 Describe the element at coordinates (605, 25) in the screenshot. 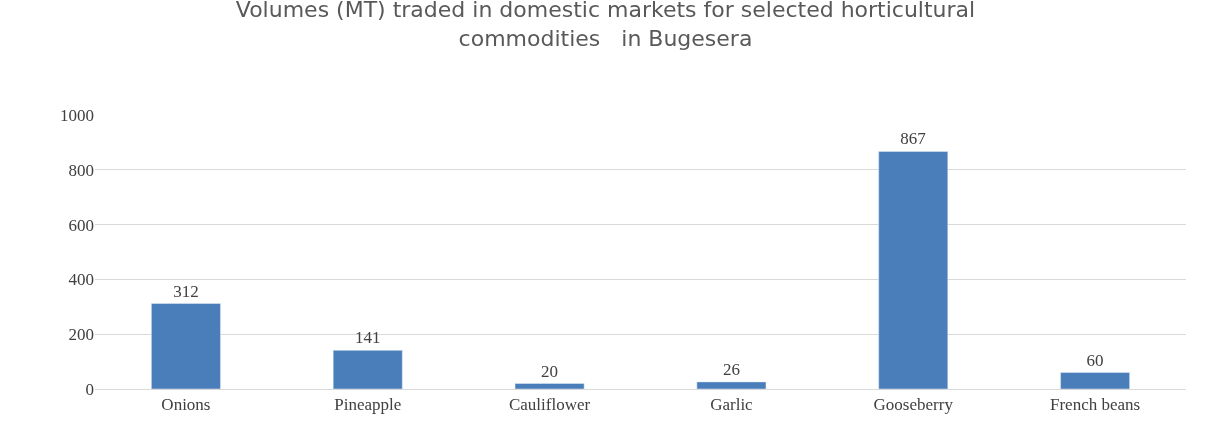

I see `chart-title: Volumes (MT) traded in domestic markets for selected horticultural commodities in Bugesera` at that location.